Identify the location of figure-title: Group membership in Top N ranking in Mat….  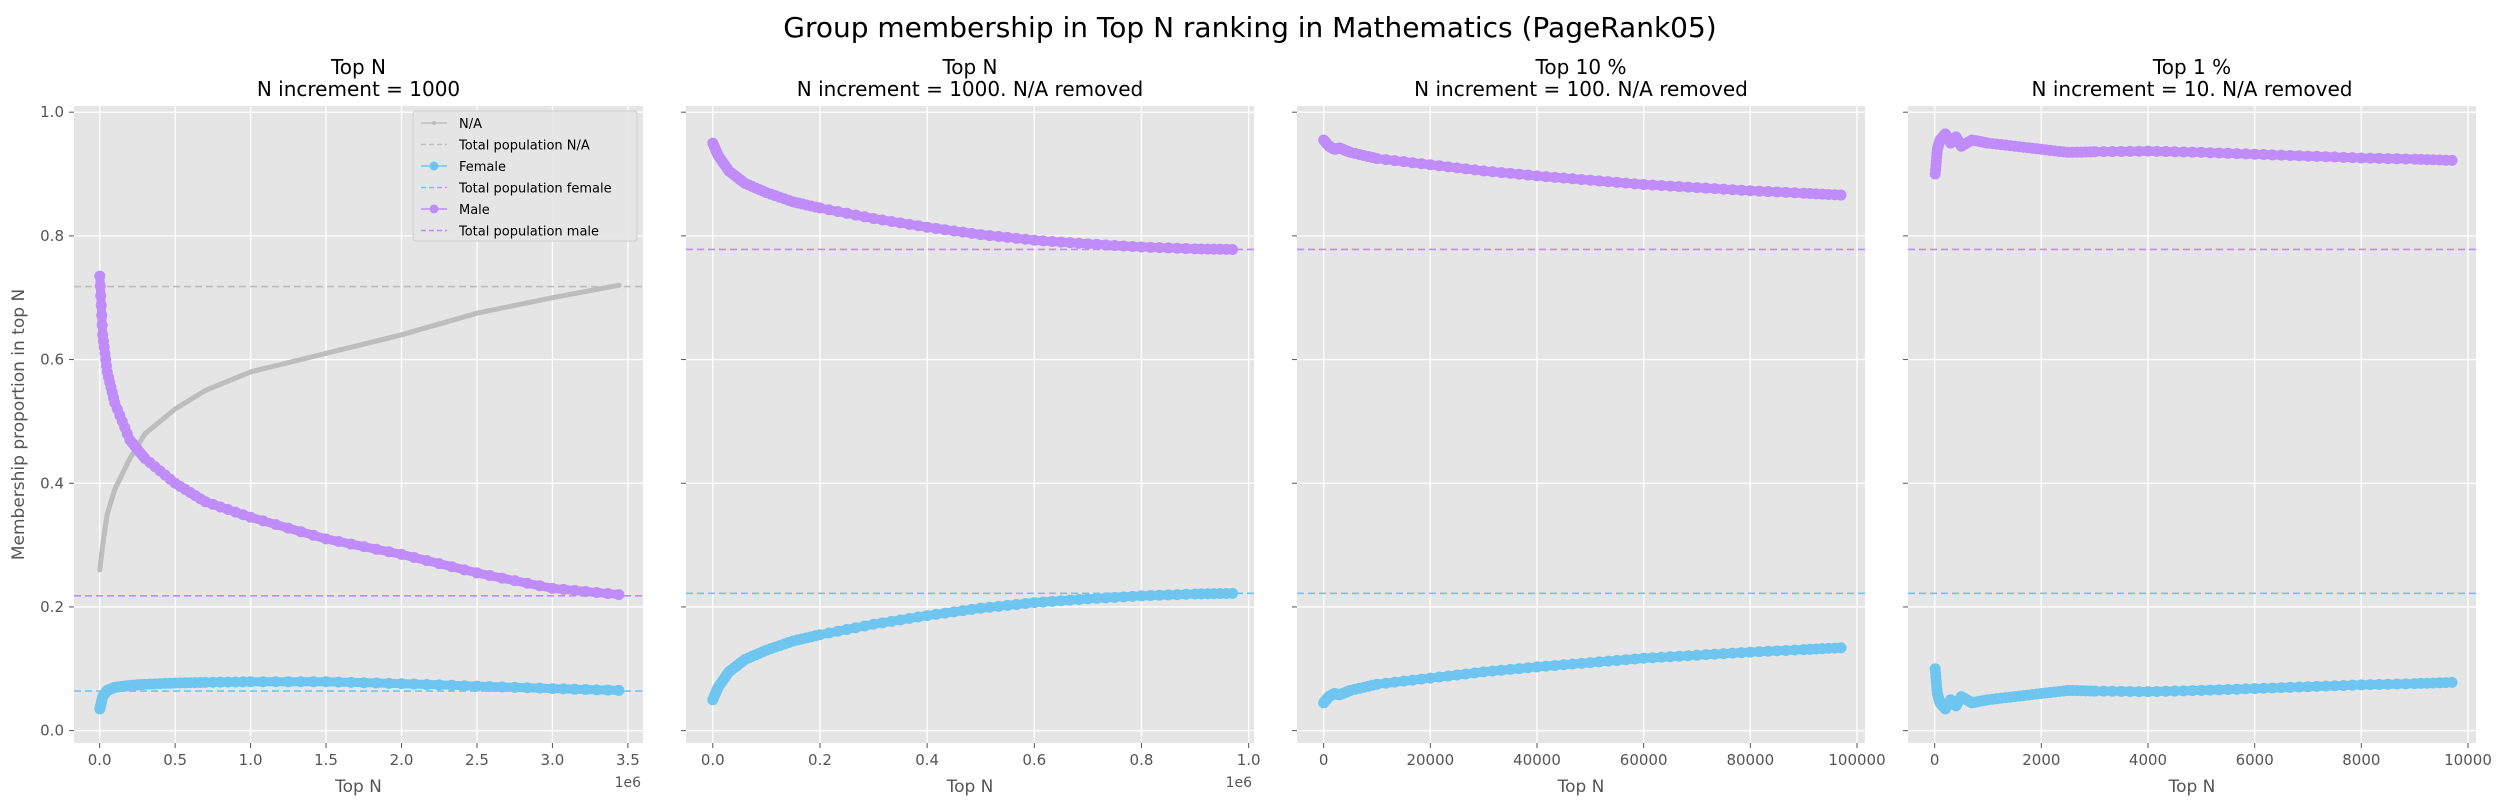
(1249, 27).